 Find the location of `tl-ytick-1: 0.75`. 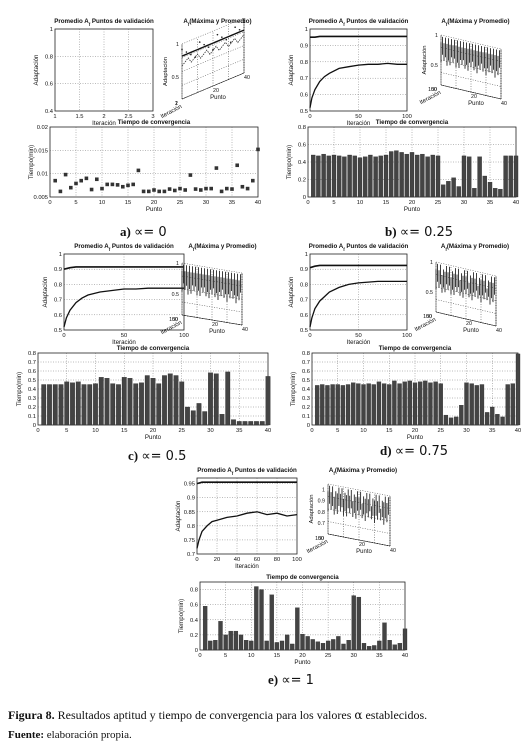

tl-ytick-1: 0.75 is located at coordinates (189, 541).